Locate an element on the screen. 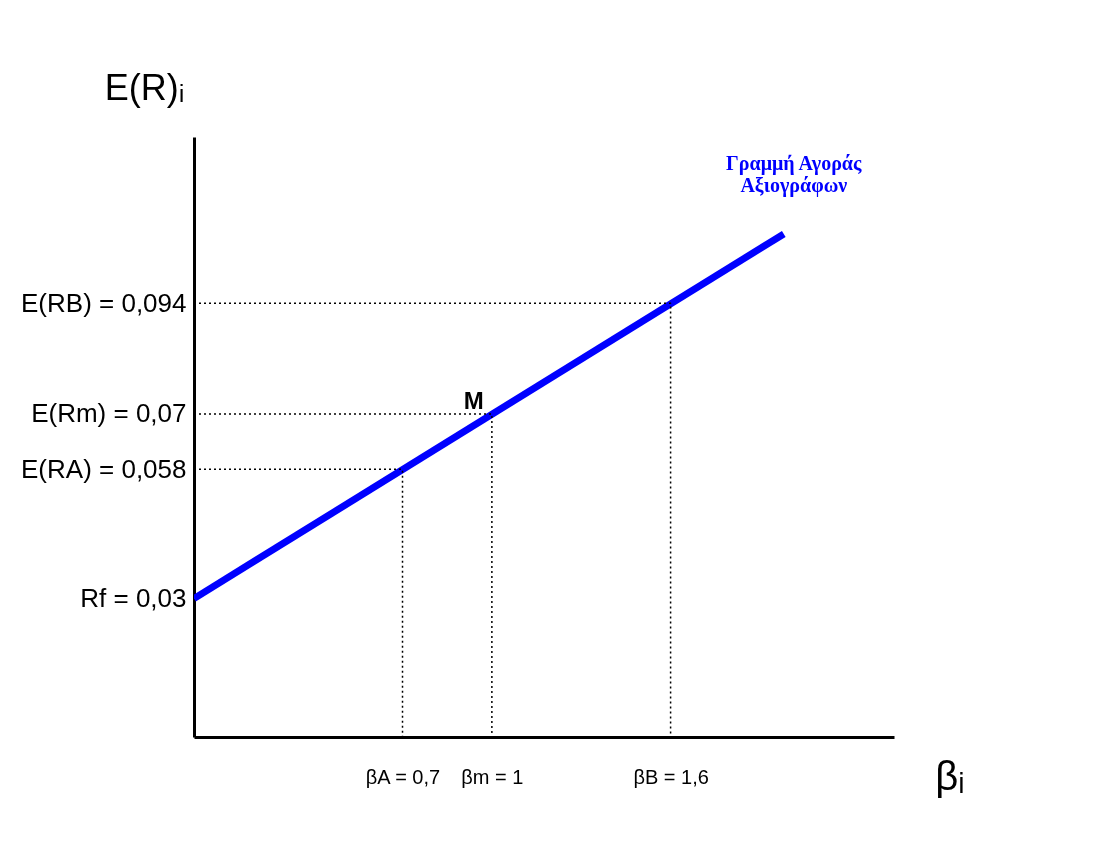 The width and height of the screenshot is (1114, 858). y-axis-title: E(R)ᵢ is located at coordinates (144, 87).